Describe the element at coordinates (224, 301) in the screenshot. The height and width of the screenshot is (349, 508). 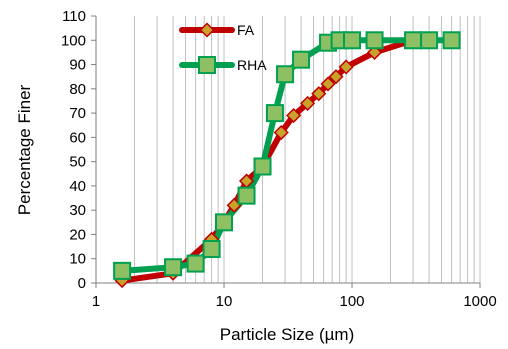
I see `x-tick-label: 10` at that location.